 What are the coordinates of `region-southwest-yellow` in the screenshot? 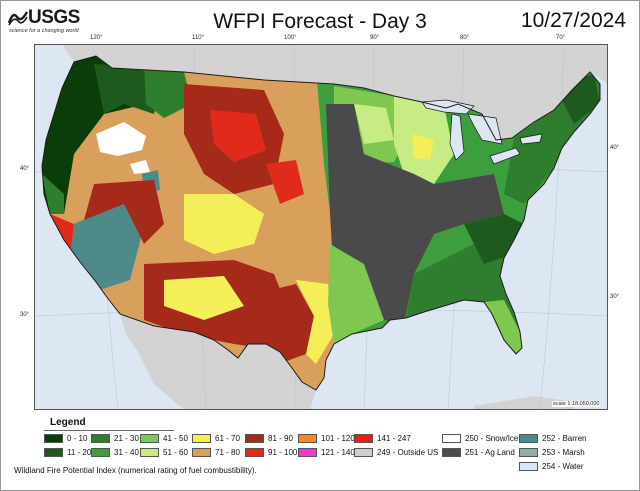 It's located at (204, 298).